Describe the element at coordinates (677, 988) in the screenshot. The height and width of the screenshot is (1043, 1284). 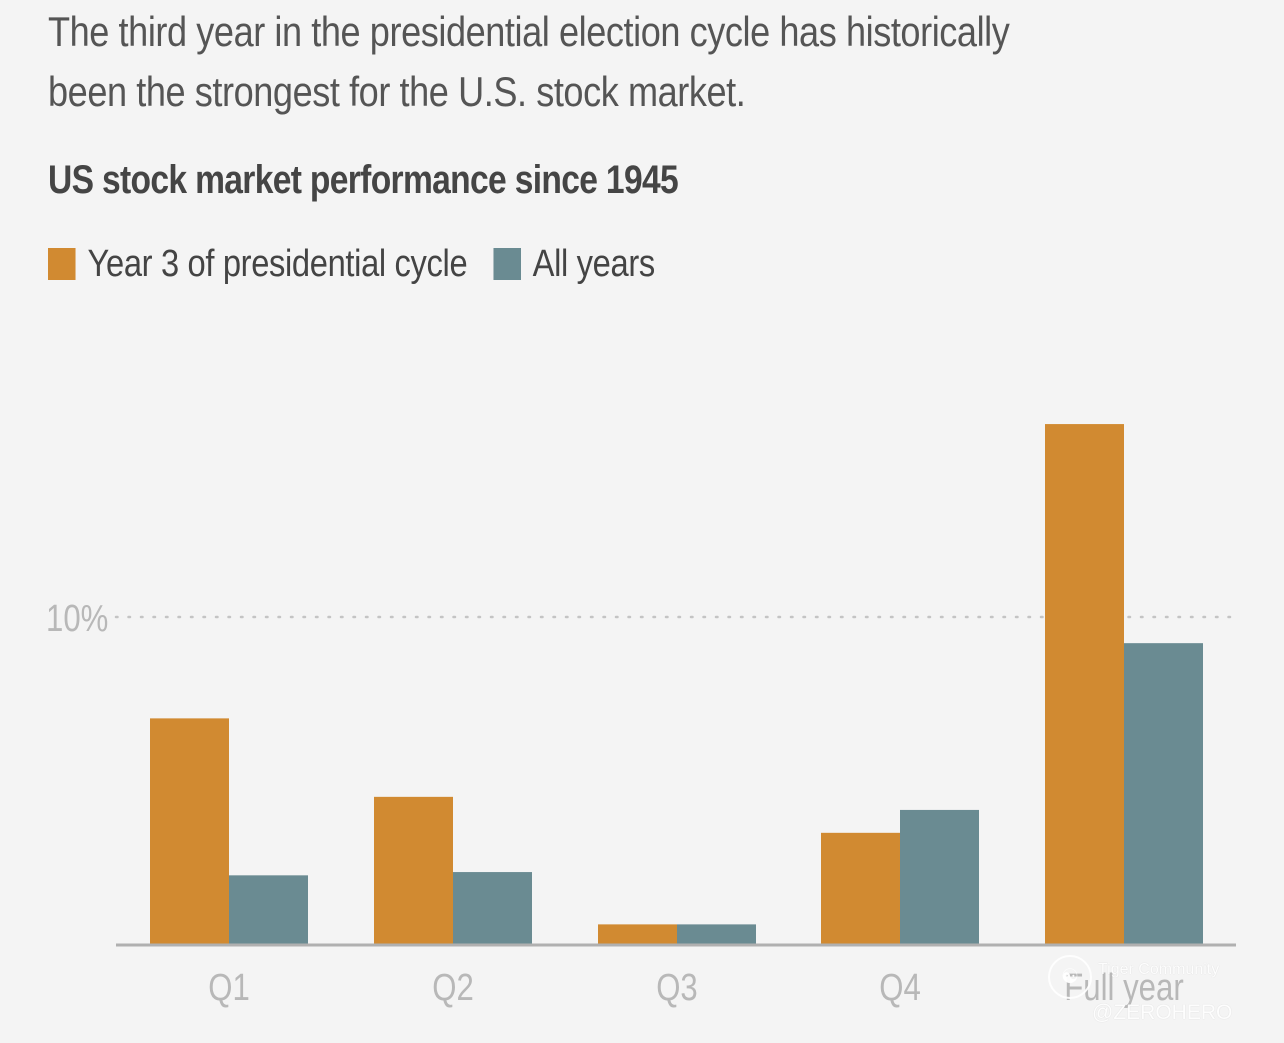
I see `x-tick-label-q3: Q3` at that location.